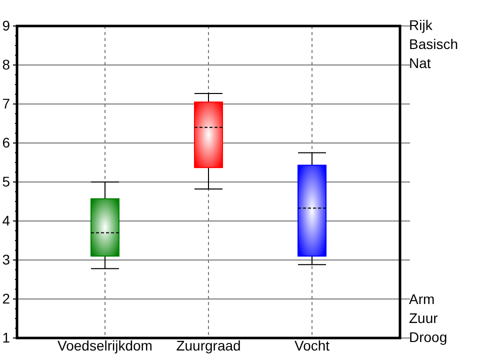 This screenshot has height=360, width=500. Describe the element at coordinates (428, 318) in the screenshot. I see `annotation: Arm Zuur Droog` at that location.